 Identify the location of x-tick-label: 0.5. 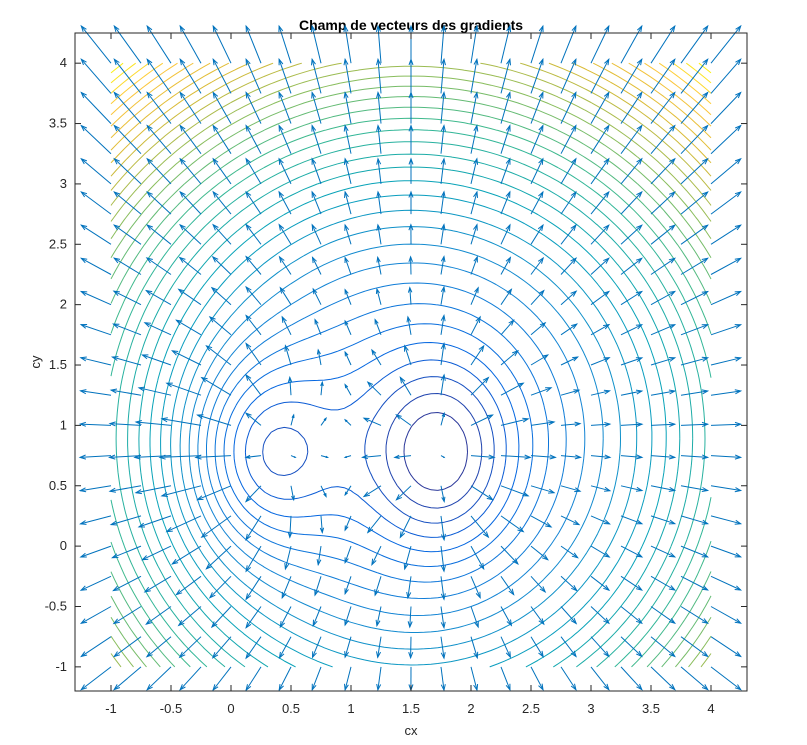
(291, 708).